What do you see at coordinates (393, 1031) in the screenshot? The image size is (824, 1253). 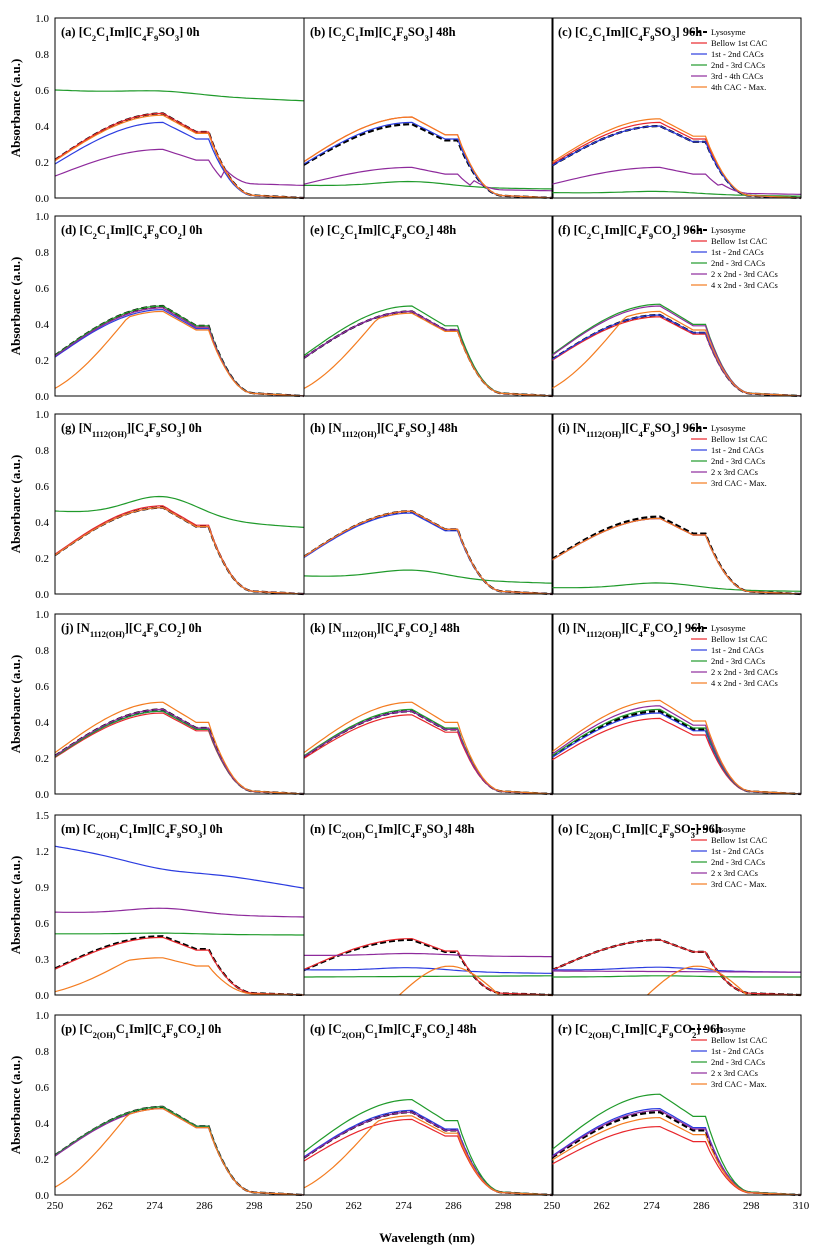 I see `panel-title: (q) [C2(OH)C1Im][C4F9CO2] 48h` at bounding box center [393, 1031].